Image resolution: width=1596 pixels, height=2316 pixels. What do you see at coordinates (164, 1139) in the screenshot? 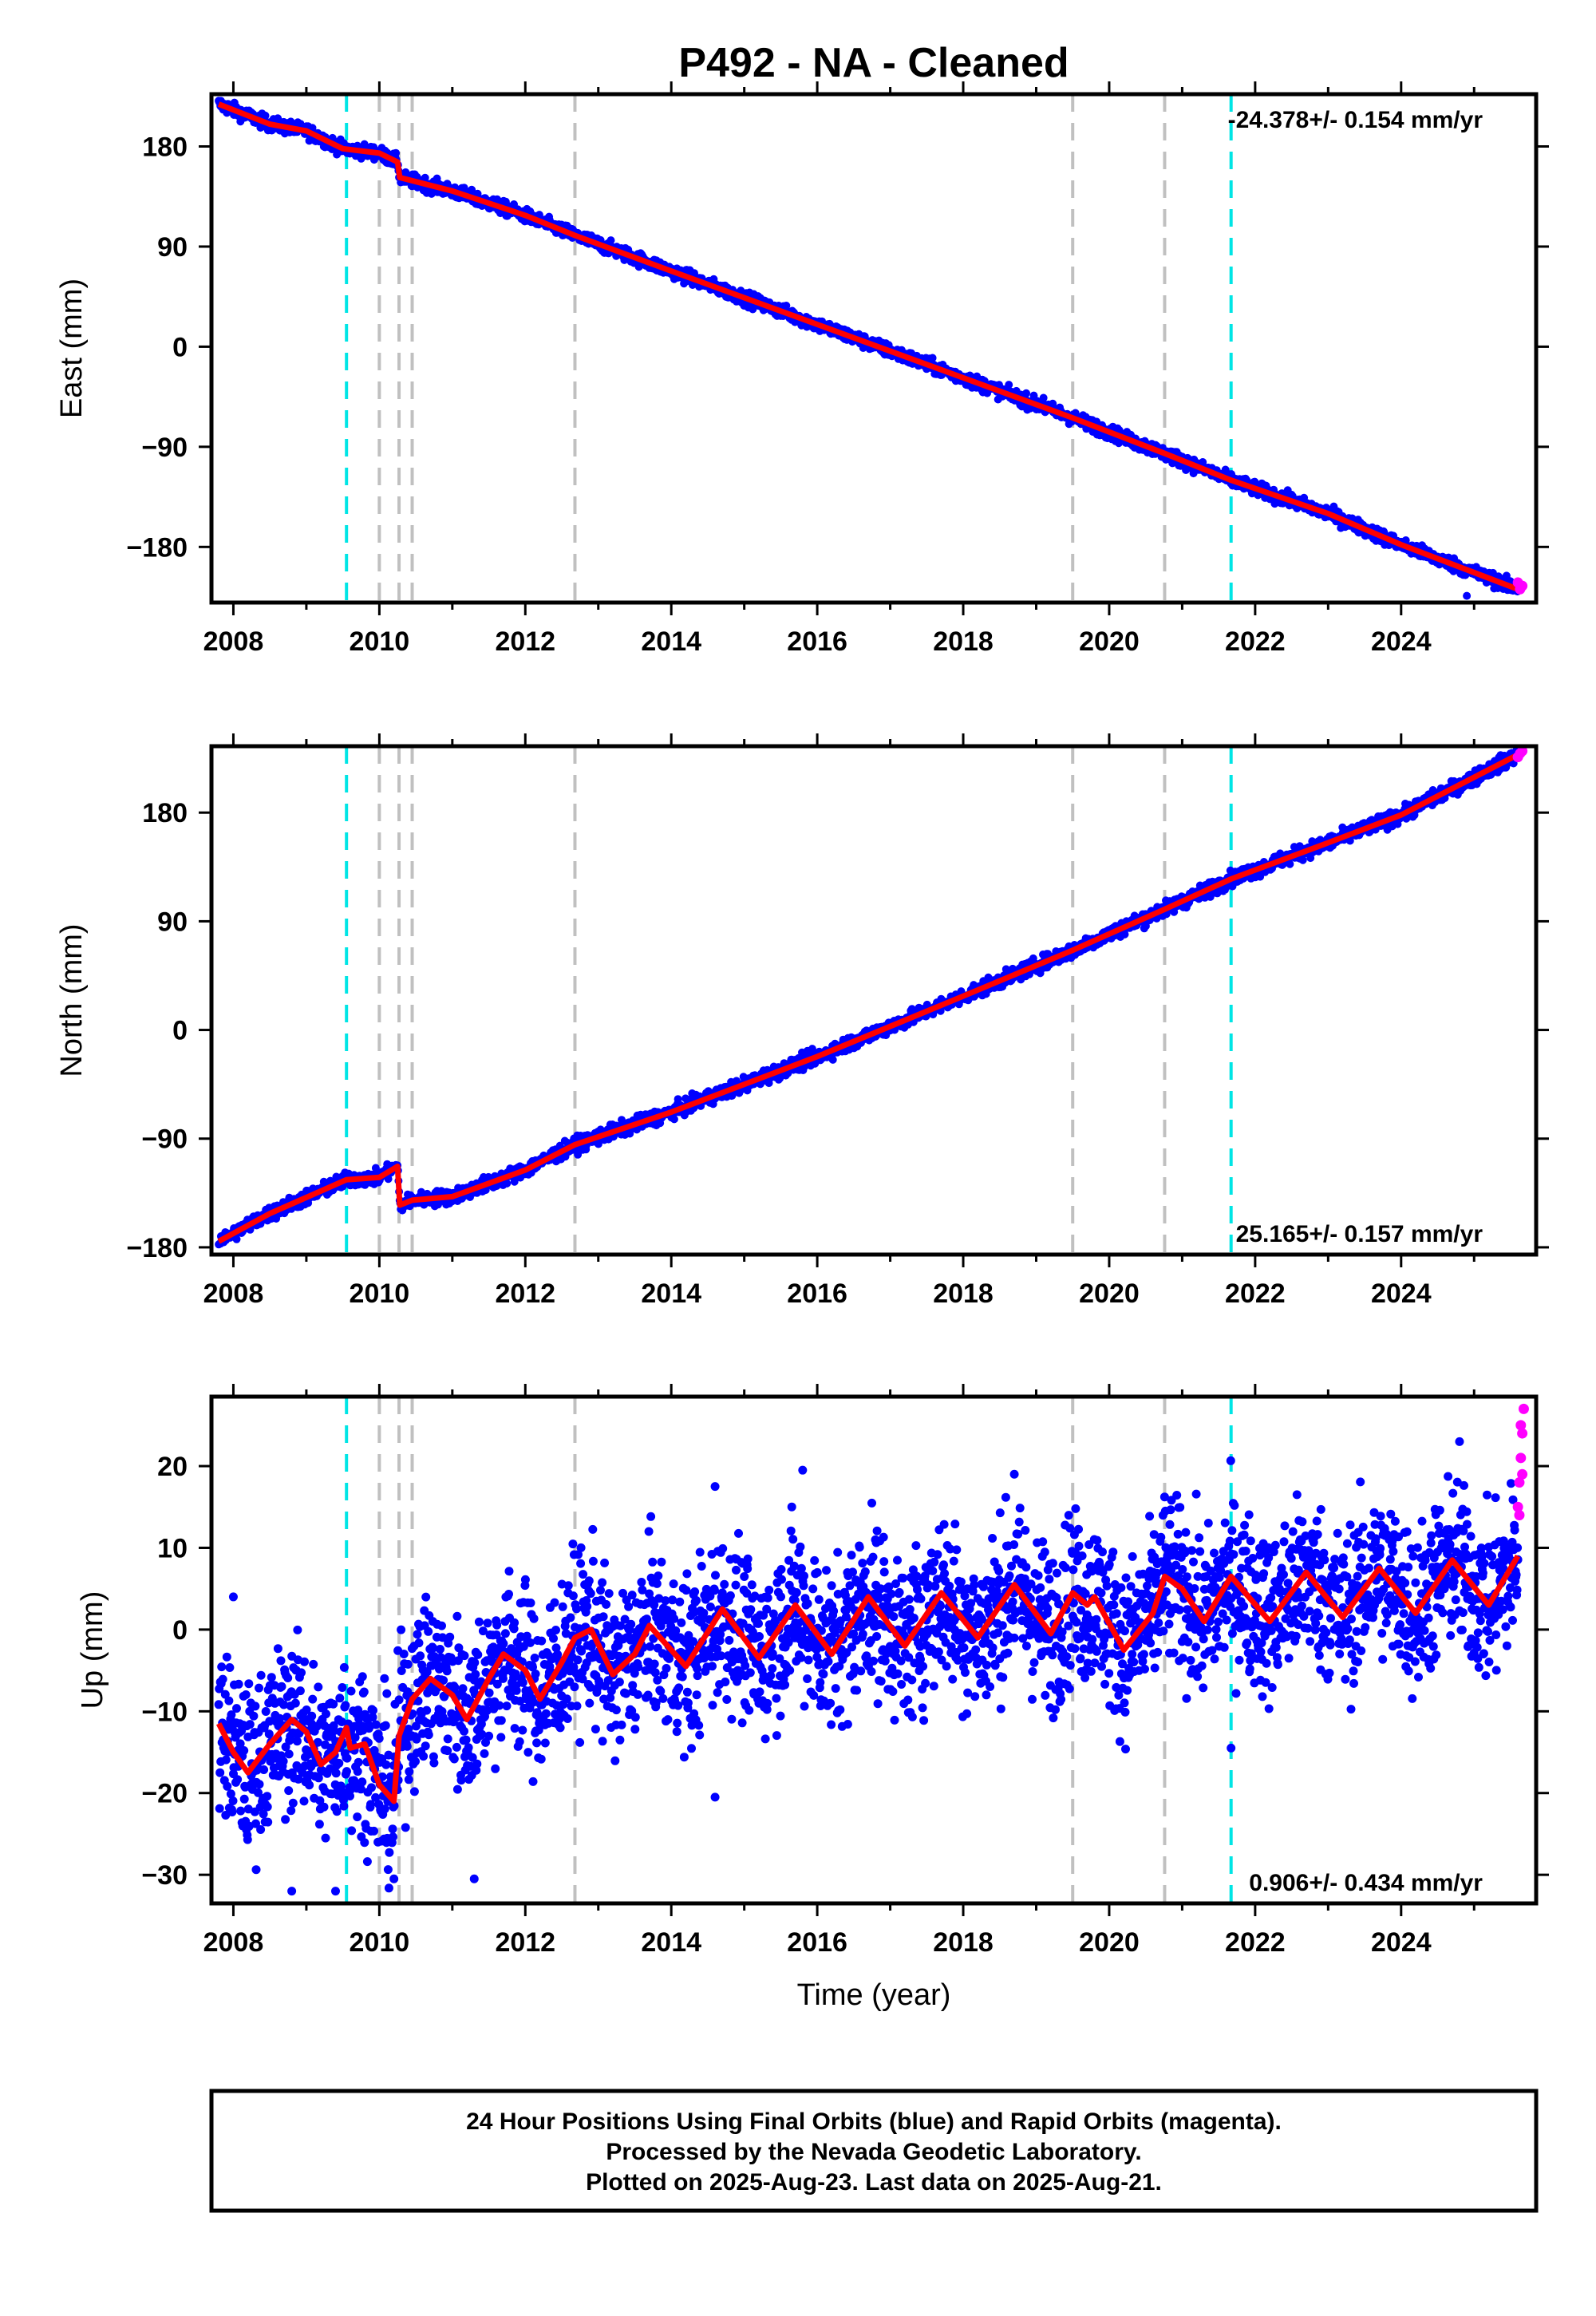
I see `north-y-tick-label-3: −90` at bounding box center [164, 1139].